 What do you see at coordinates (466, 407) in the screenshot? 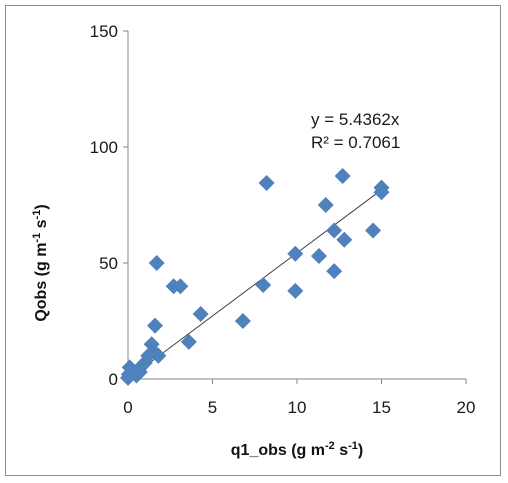
I see `x-tick-label: 20` at bounding box center [466, 407].